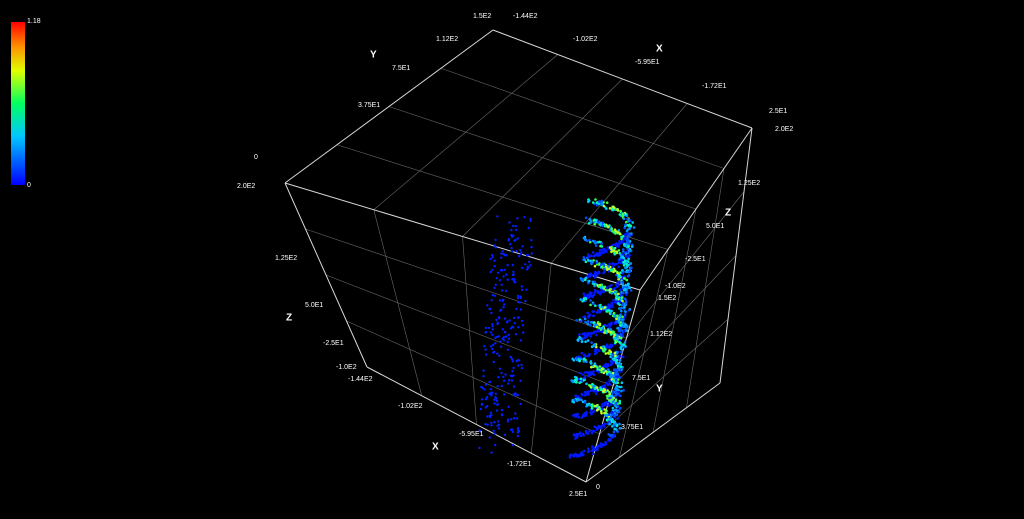 Image resolution: width=1024 pixels, height=519 pixels. Describe the element at coordinates (585, 39) in the screenshot. I see `tick-label: -1.02E2` at that location.